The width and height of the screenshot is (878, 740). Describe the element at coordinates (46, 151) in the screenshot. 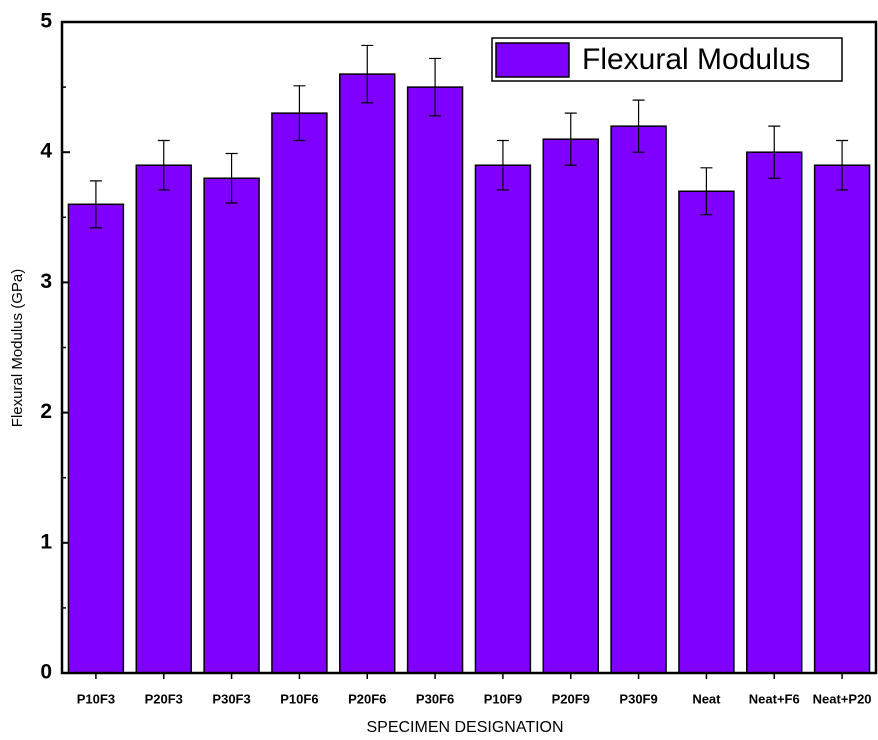

I see `y-tick-label: 4` at that location.